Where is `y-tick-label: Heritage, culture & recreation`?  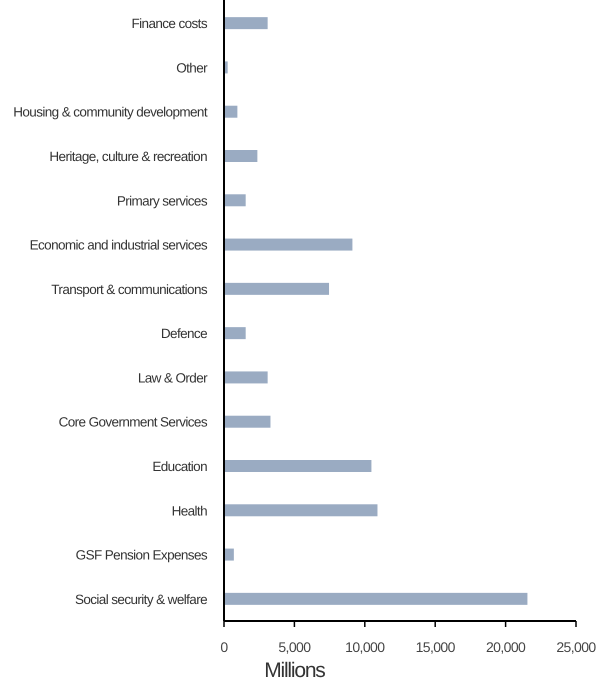
y-tick-label: Heritage, culture & recreation is located at coordinates (128, 156).